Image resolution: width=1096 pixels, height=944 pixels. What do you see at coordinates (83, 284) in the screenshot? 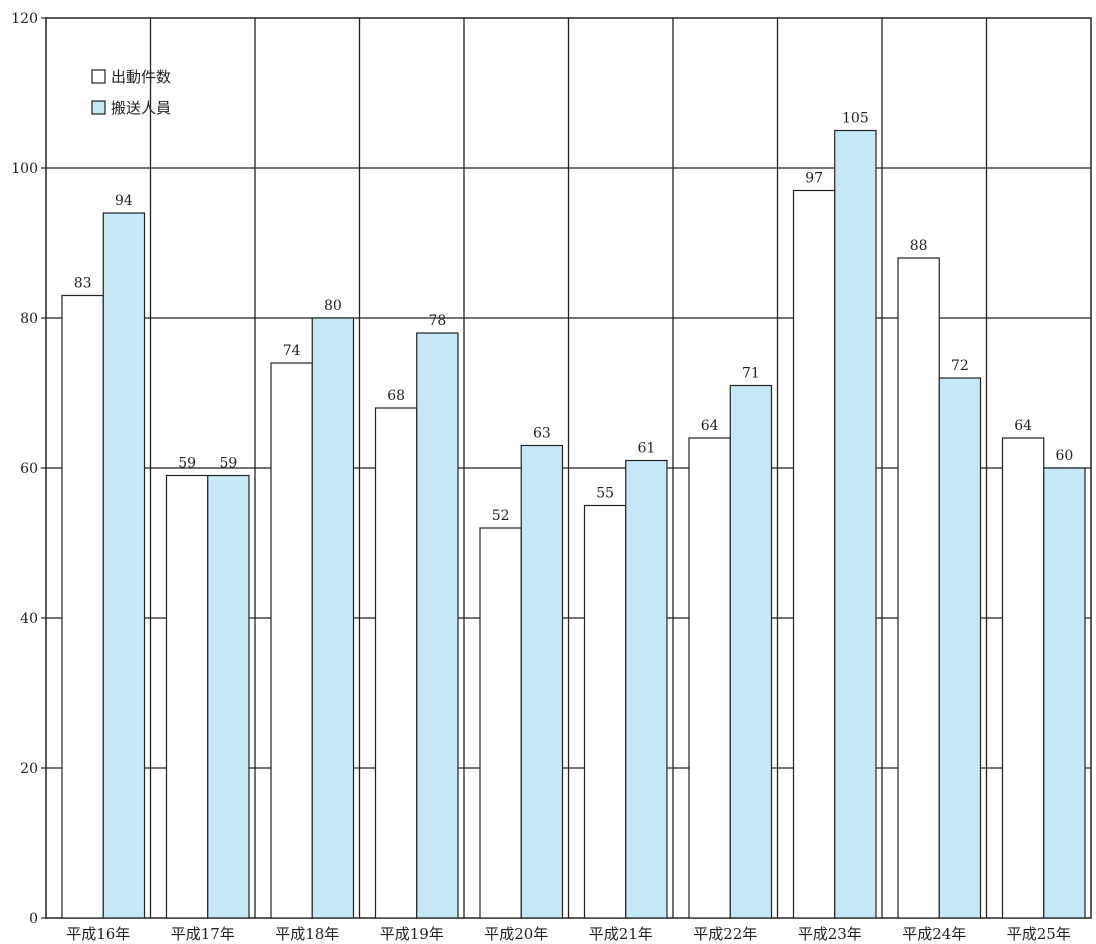
I see `bar-value-label-series-0-0: 83` at bounding box center [83, 284].